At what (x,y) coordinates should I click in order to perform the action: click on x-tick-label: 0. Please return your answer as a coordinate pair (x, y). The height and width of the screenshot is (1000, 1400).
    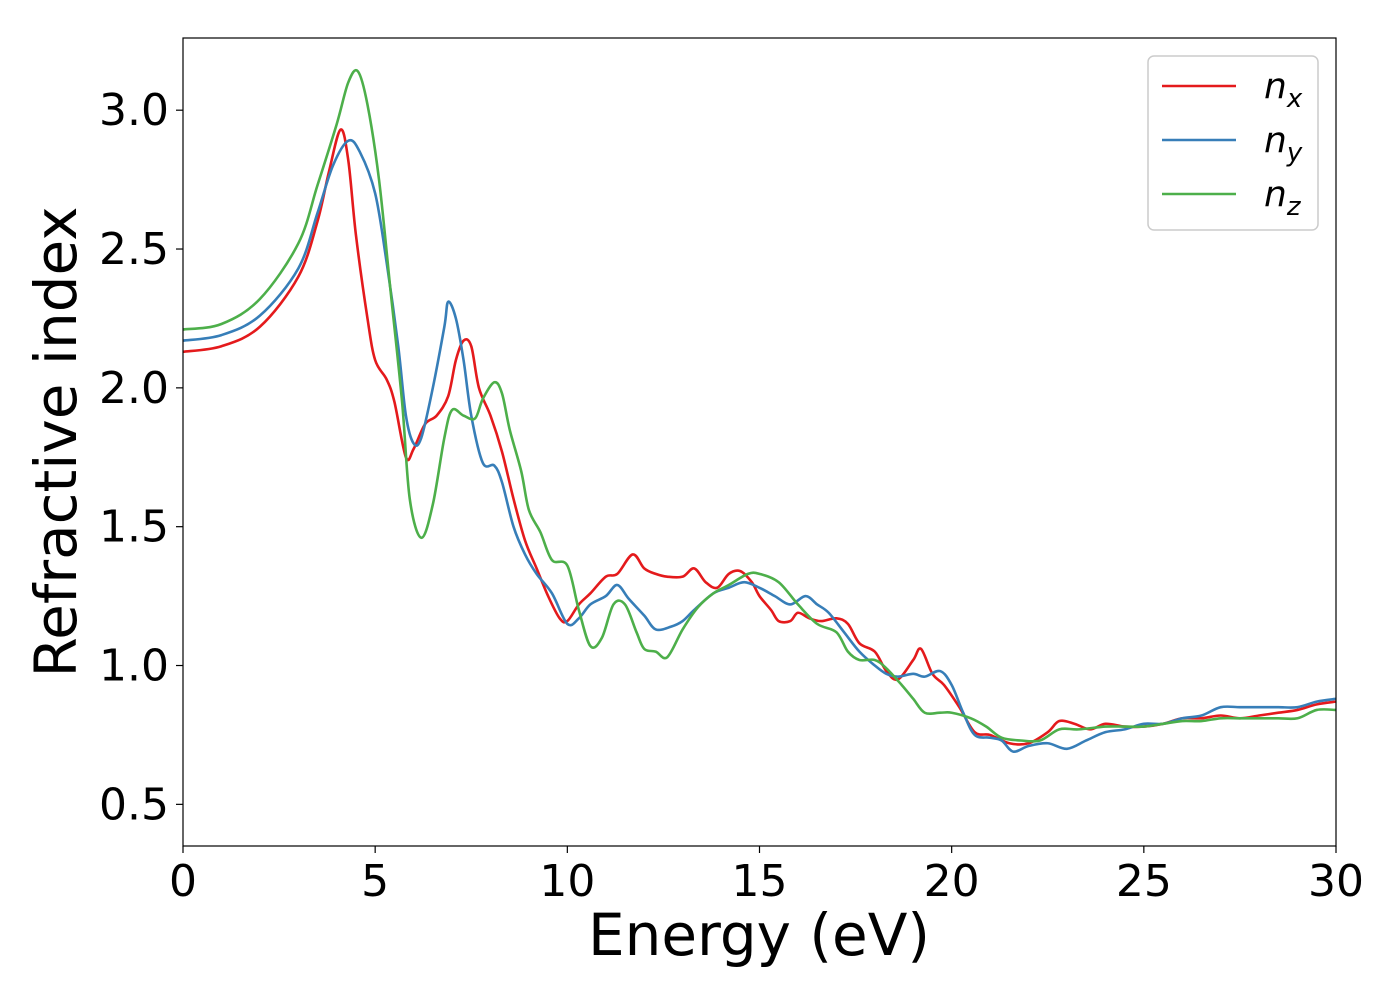
    Looking at the image, I should click on (183, 881).